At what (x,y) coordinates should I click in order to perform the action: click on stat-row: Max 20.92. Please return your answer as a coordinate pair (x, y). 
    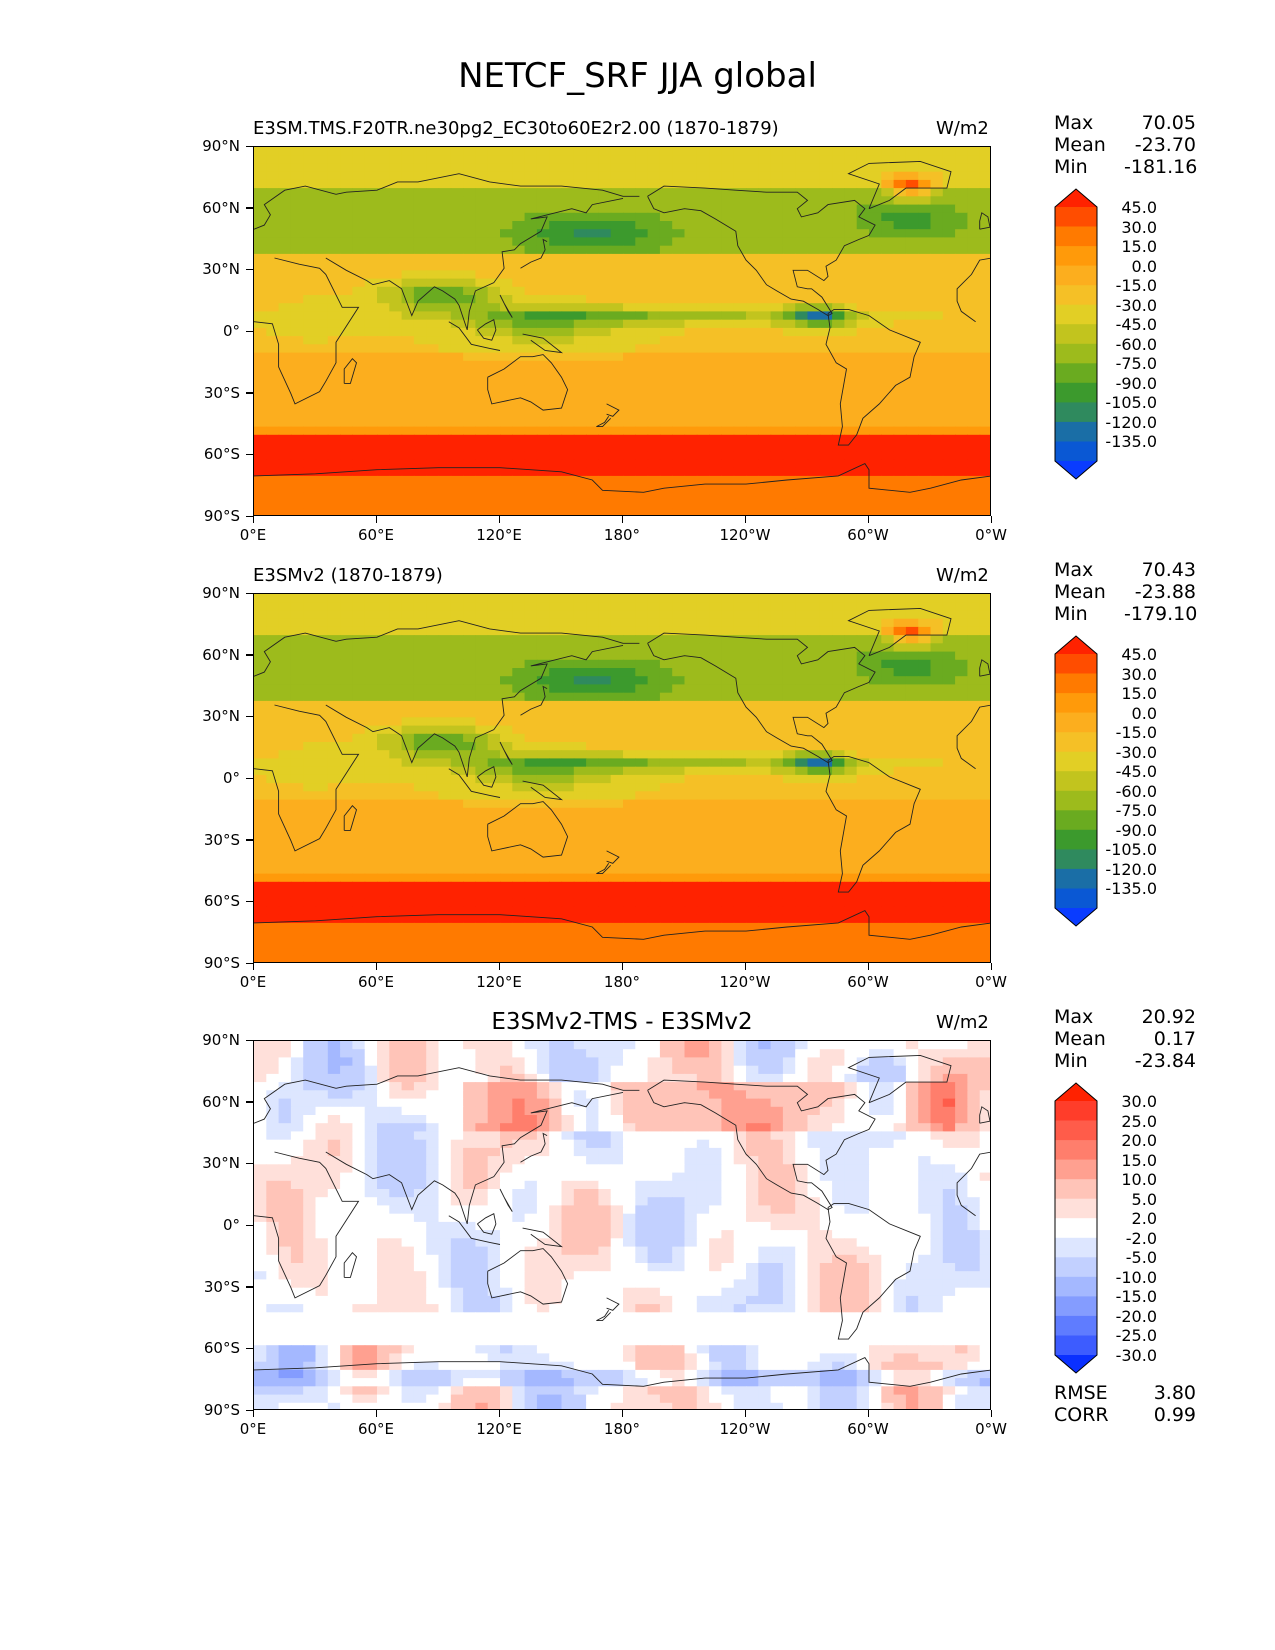
    Looking at the image, I should click on (1125, 1017).